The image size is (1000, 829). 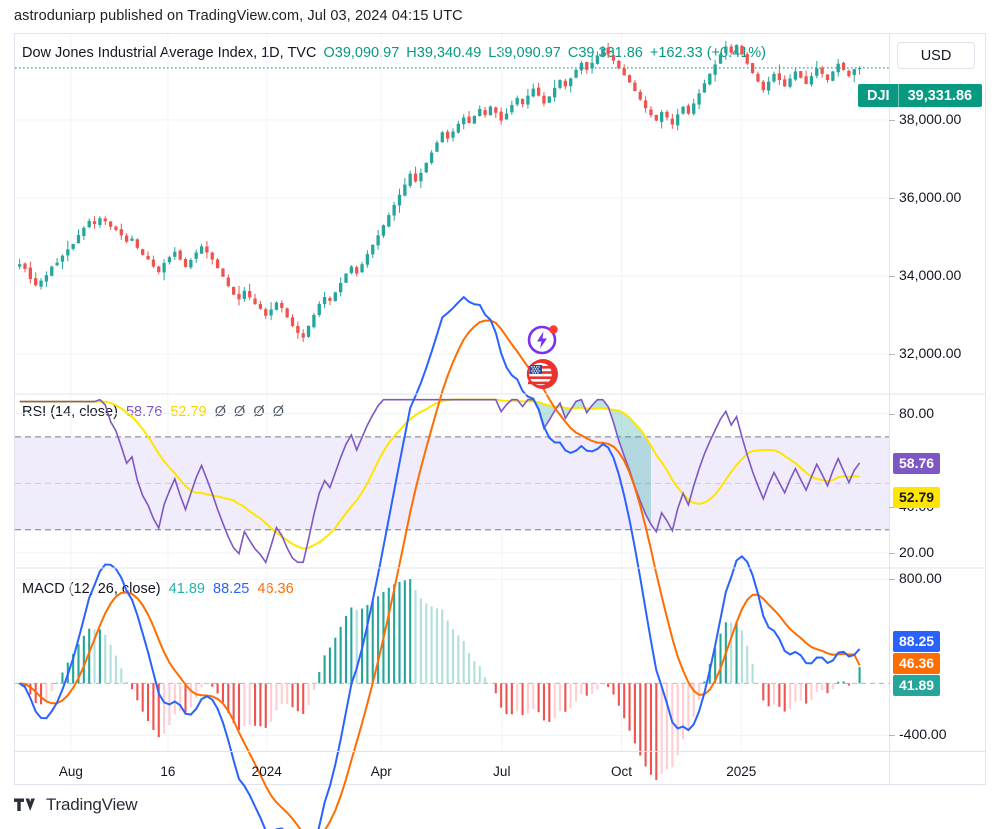 What do you see at coordinates (878, 95) in the screenshot?
I see `last-price-ticker: DJI` at bounding box center [878, 95].